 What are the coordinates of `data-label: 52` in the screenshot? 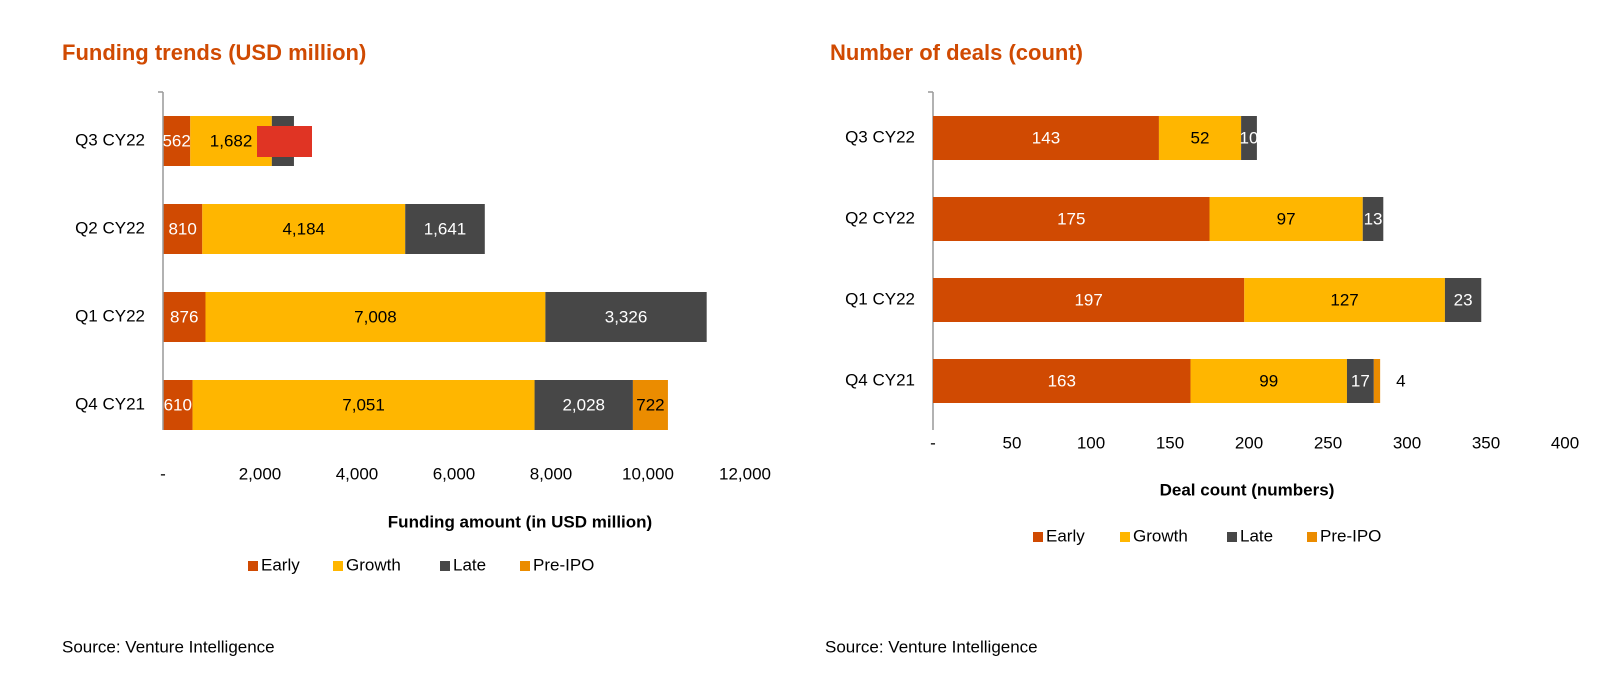 It's located at (1200, 137).